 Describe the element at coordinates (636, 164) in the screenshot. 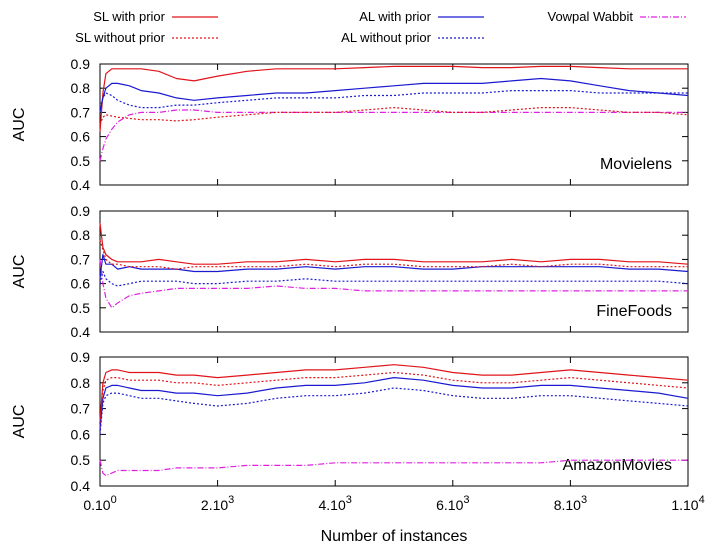

I see `panel-label: Movielens` at that location.